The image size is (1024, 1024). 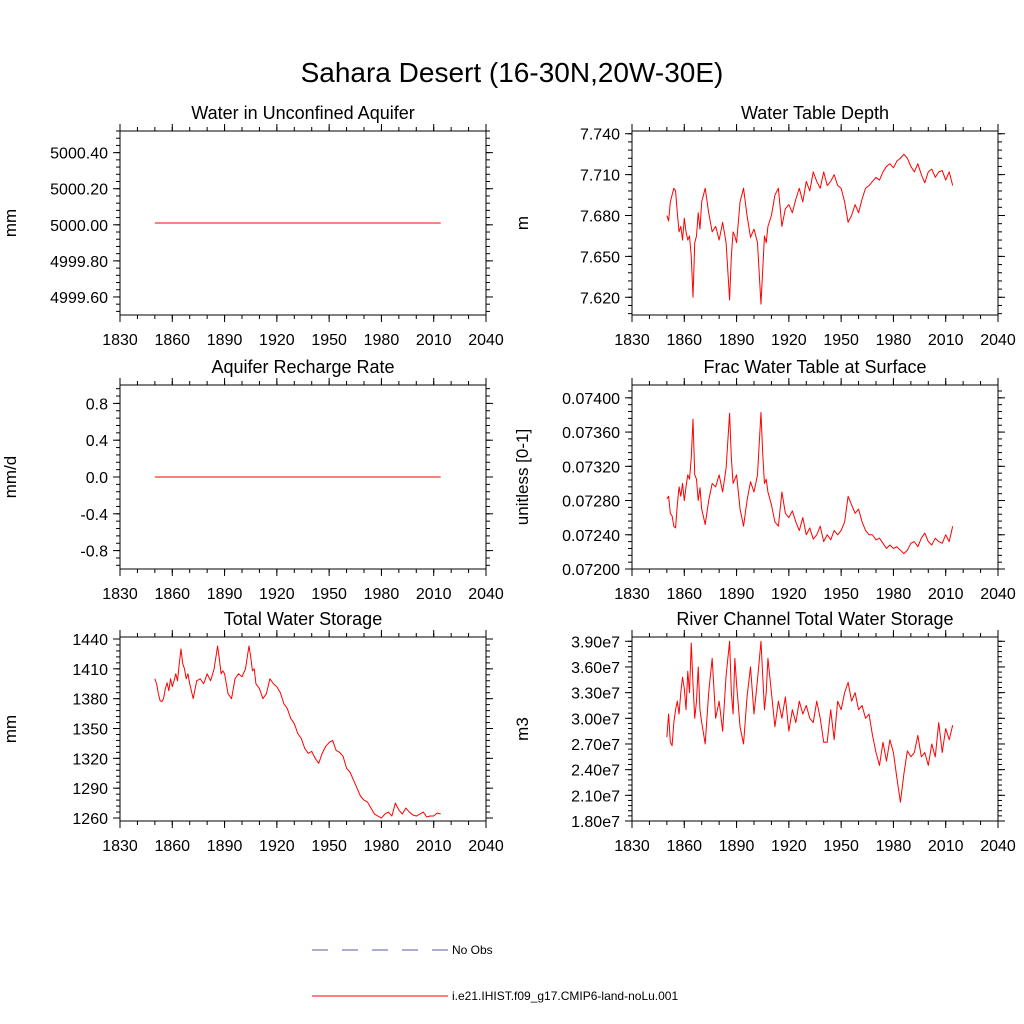 What do you see at coordinates (472, 950) in the screenshot?
I see `legend-label-1: No Obs` at bounding box center [472, 950].